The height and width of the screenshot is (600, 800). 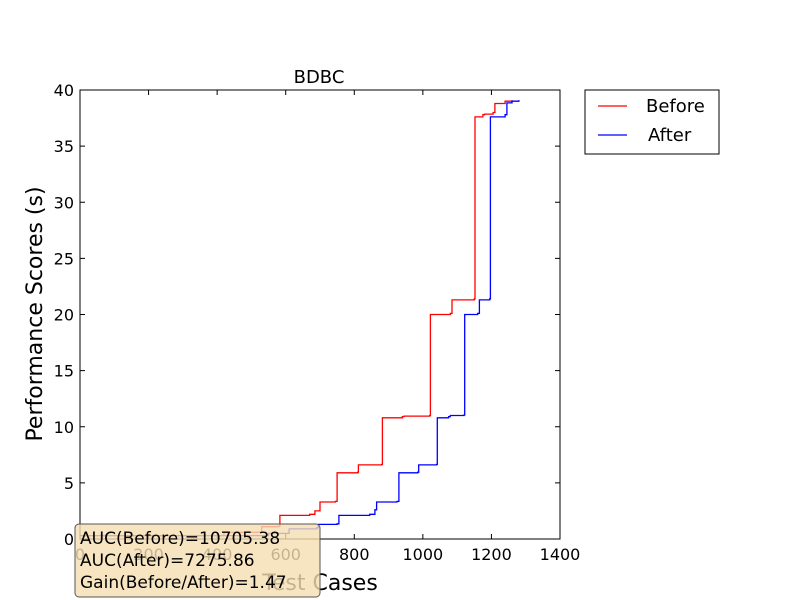 I want to click on legend-label-after: After, so click(x=670, y=135).